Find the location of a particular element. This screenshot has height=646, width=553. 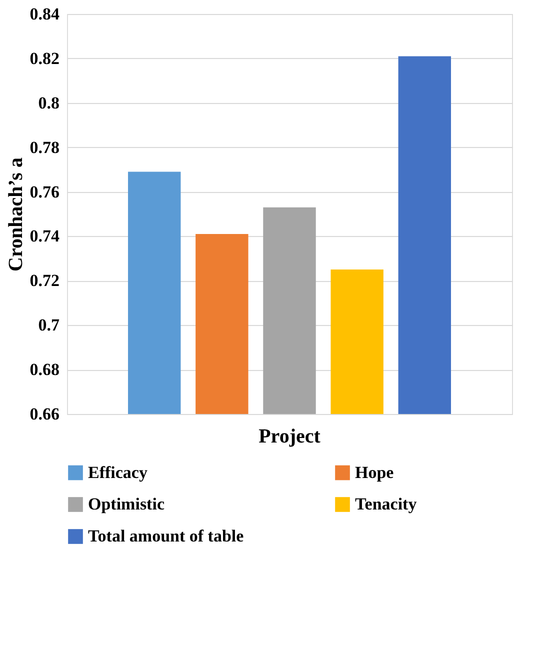

y-tick-label: 0.82 is located at coordinates (45, 58).